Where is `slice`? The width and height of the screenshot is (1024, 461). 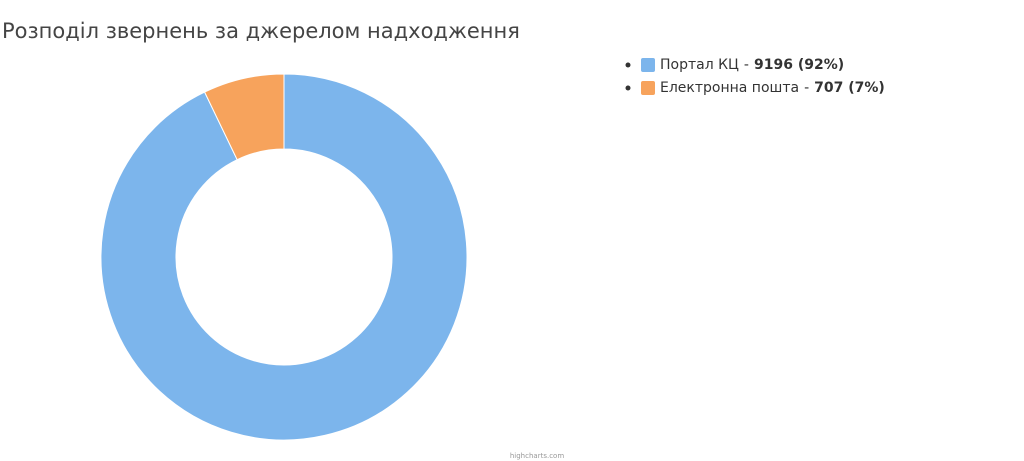
slice is located at coordinates (244, 117).